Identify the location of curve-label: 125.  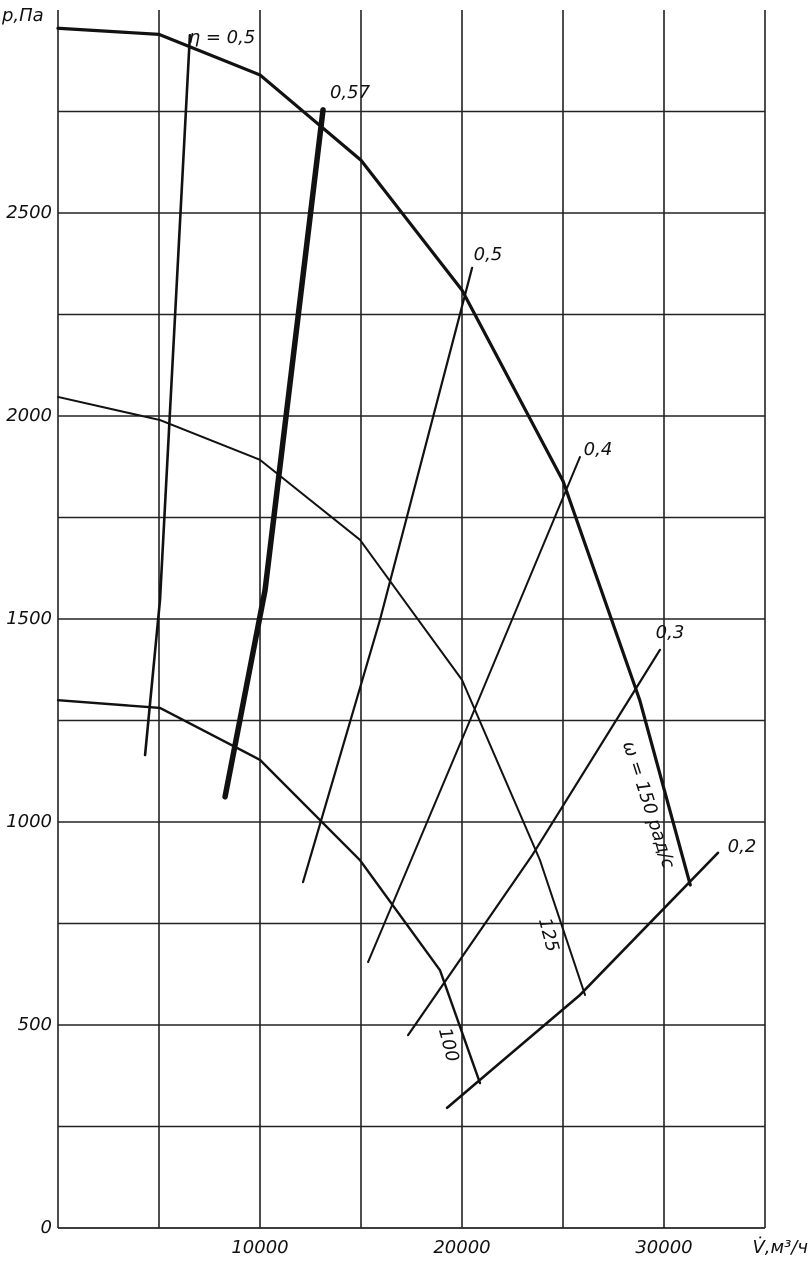
(548, 935).